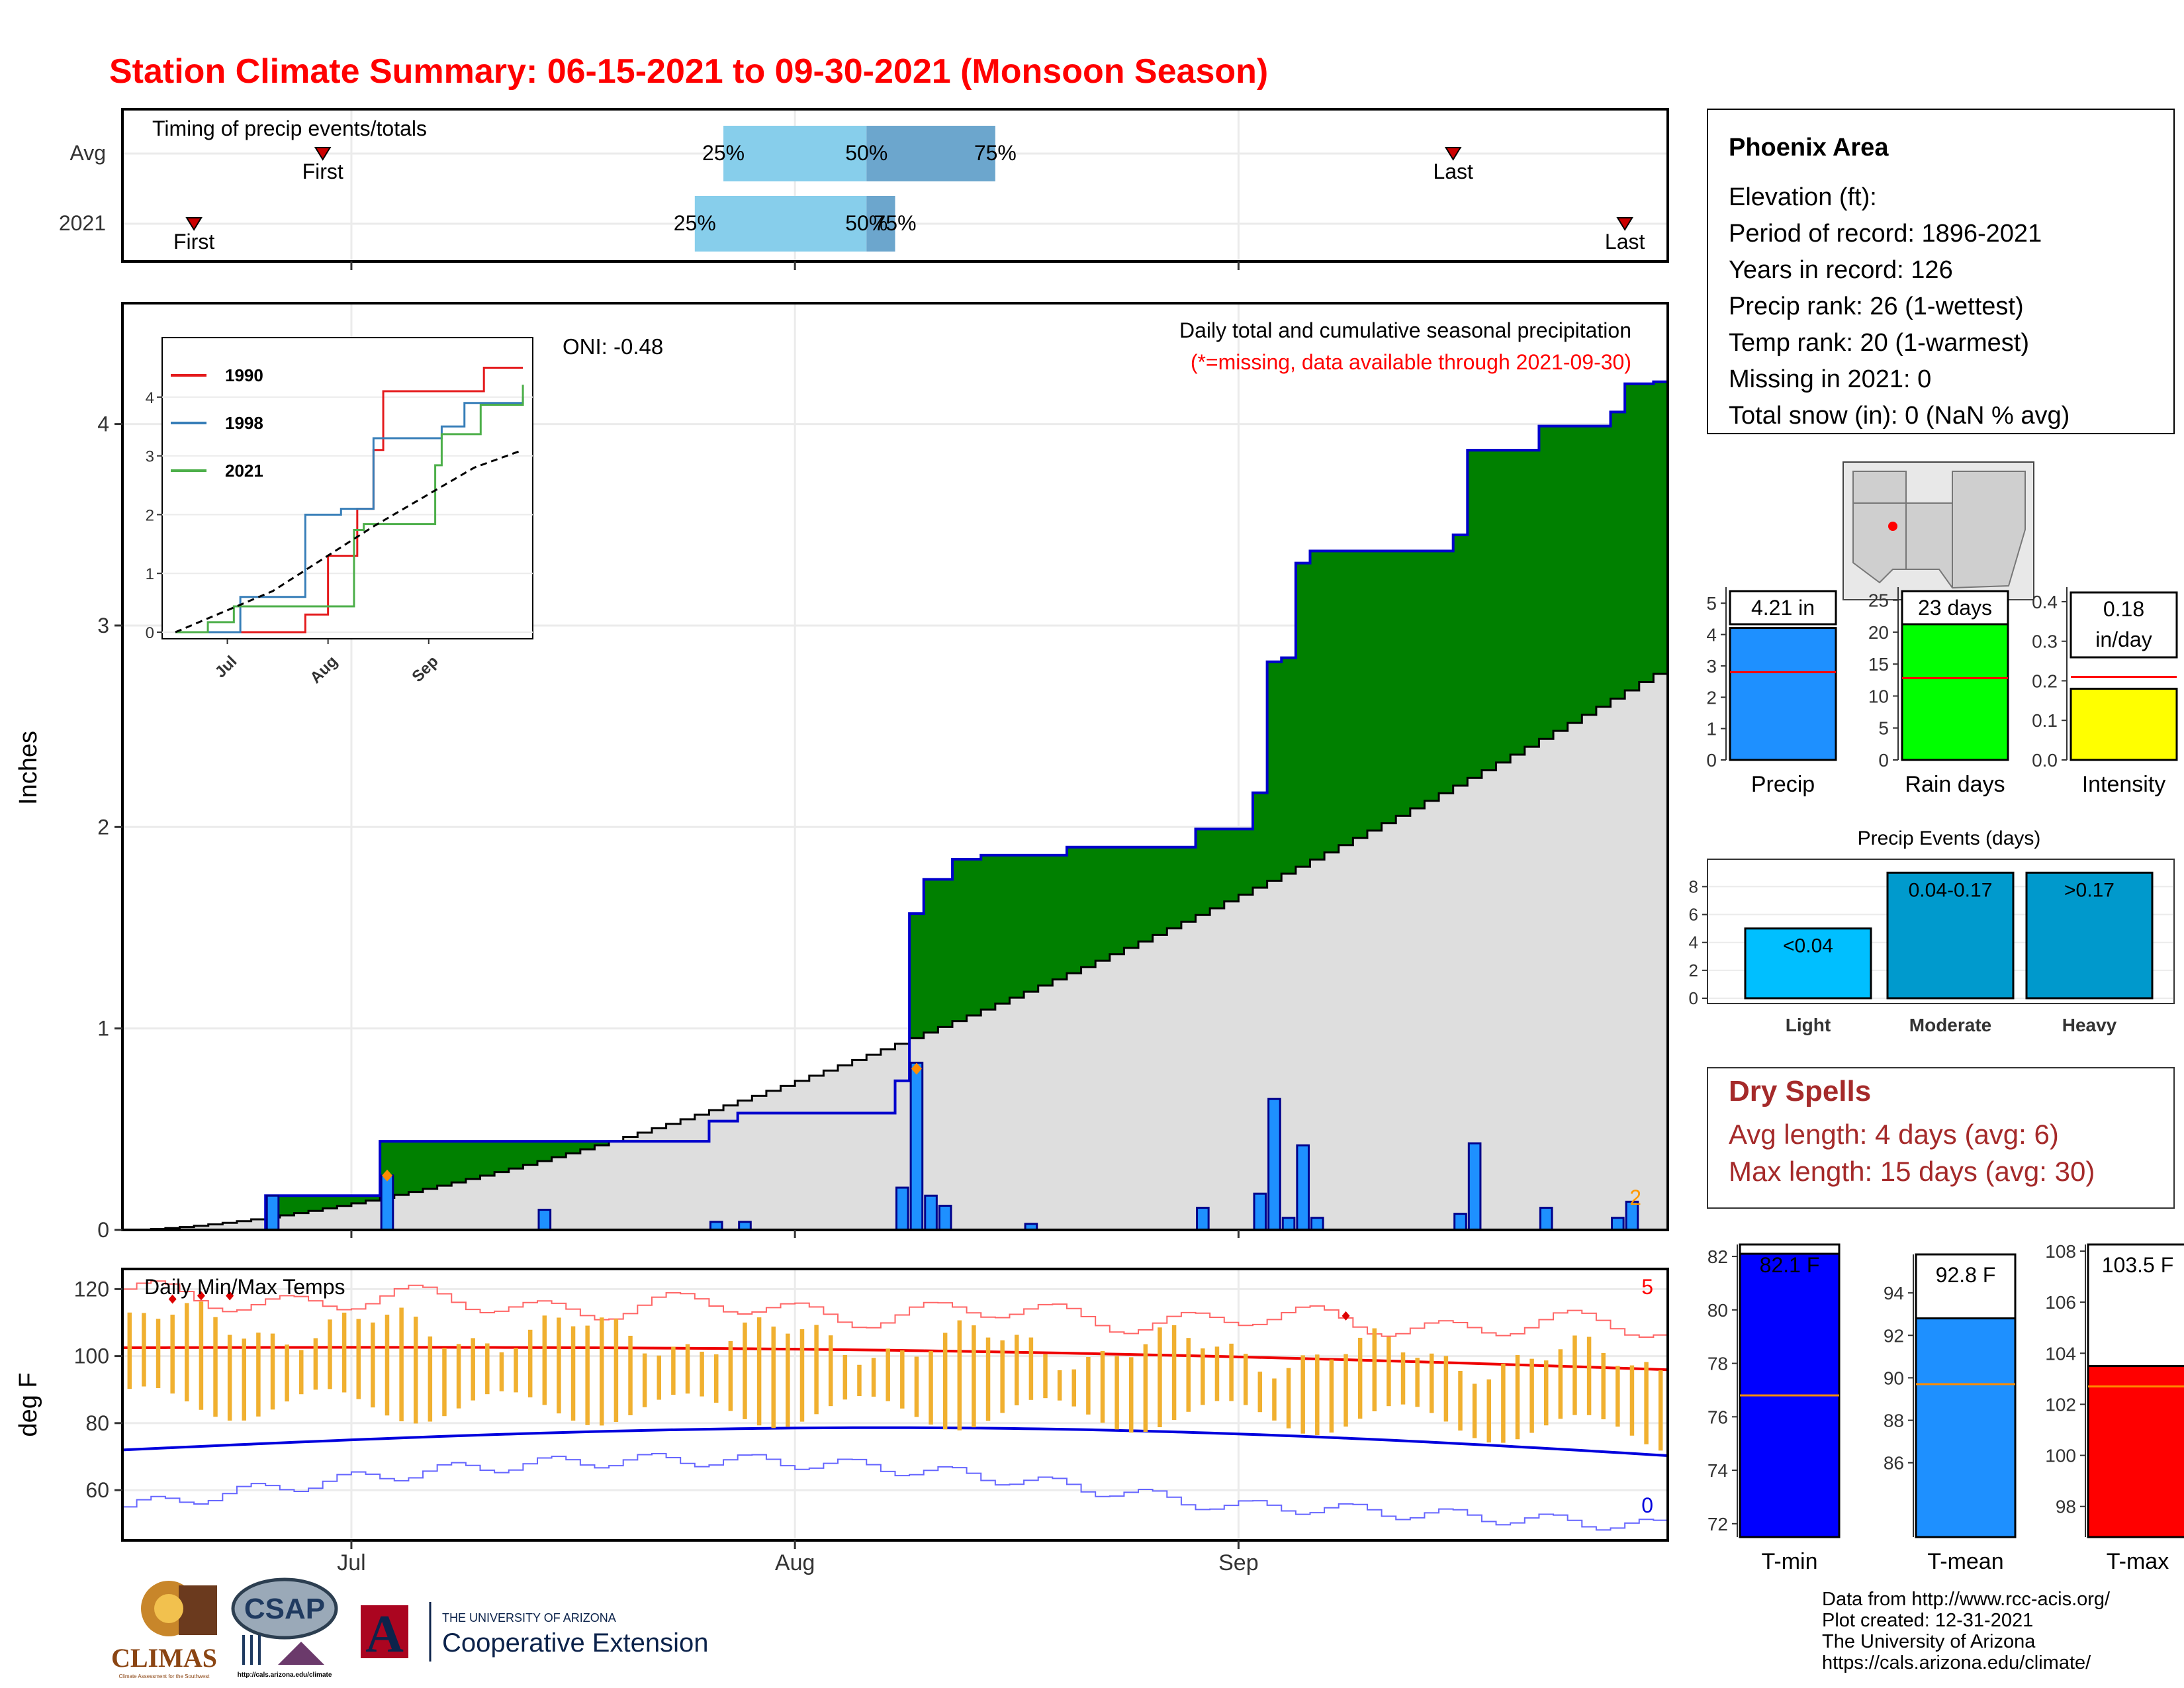 The width and height of the screenshot is (2184, 1688). Describe the element at coordinates (1879, 343) in the screenshot. I see `info-line: Temp rank: 20 (1-warmest)` at that location.